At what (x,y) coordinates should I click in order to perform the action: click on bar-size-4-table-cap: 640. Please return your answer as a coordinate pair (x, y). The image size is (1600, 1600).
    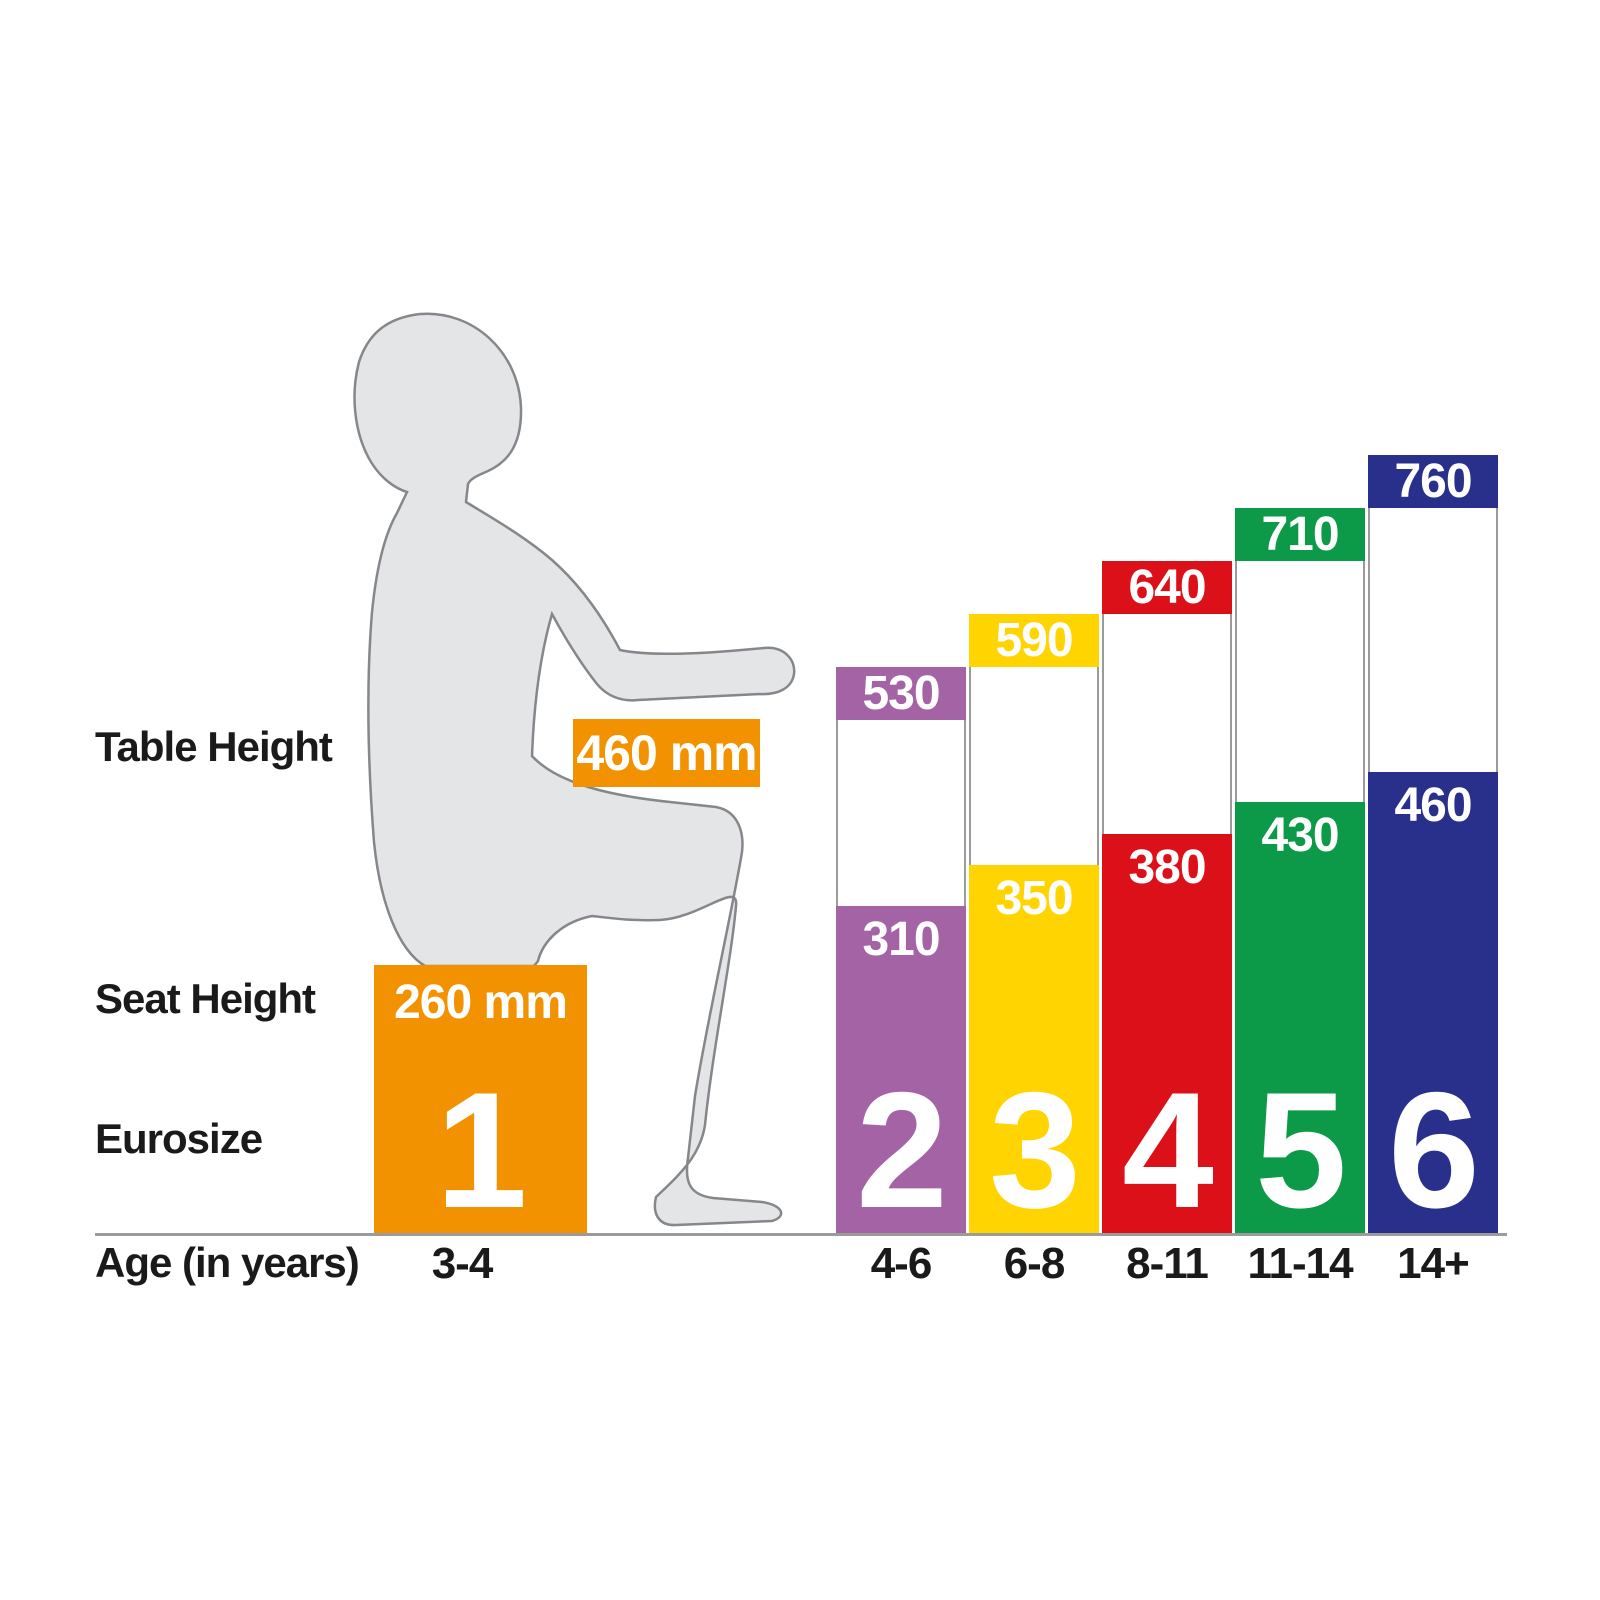
    Looking at the image, I should click on (1167, 587).